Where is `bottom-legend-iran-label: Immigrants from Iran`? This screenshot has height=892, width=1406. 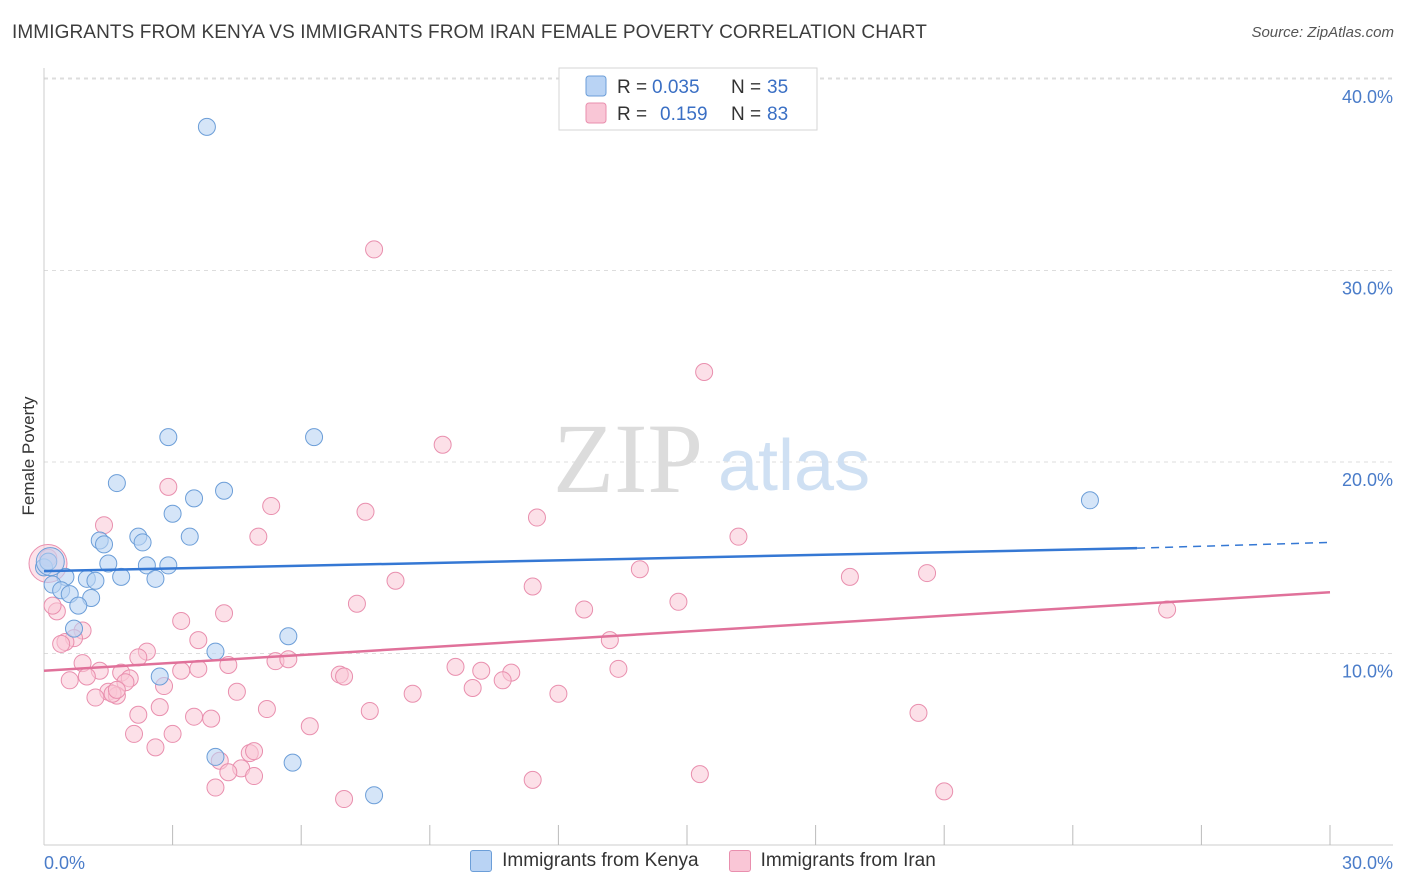 bottom-legend-iran-label: Immigrants from Iran is located at coordinates (848, 860).